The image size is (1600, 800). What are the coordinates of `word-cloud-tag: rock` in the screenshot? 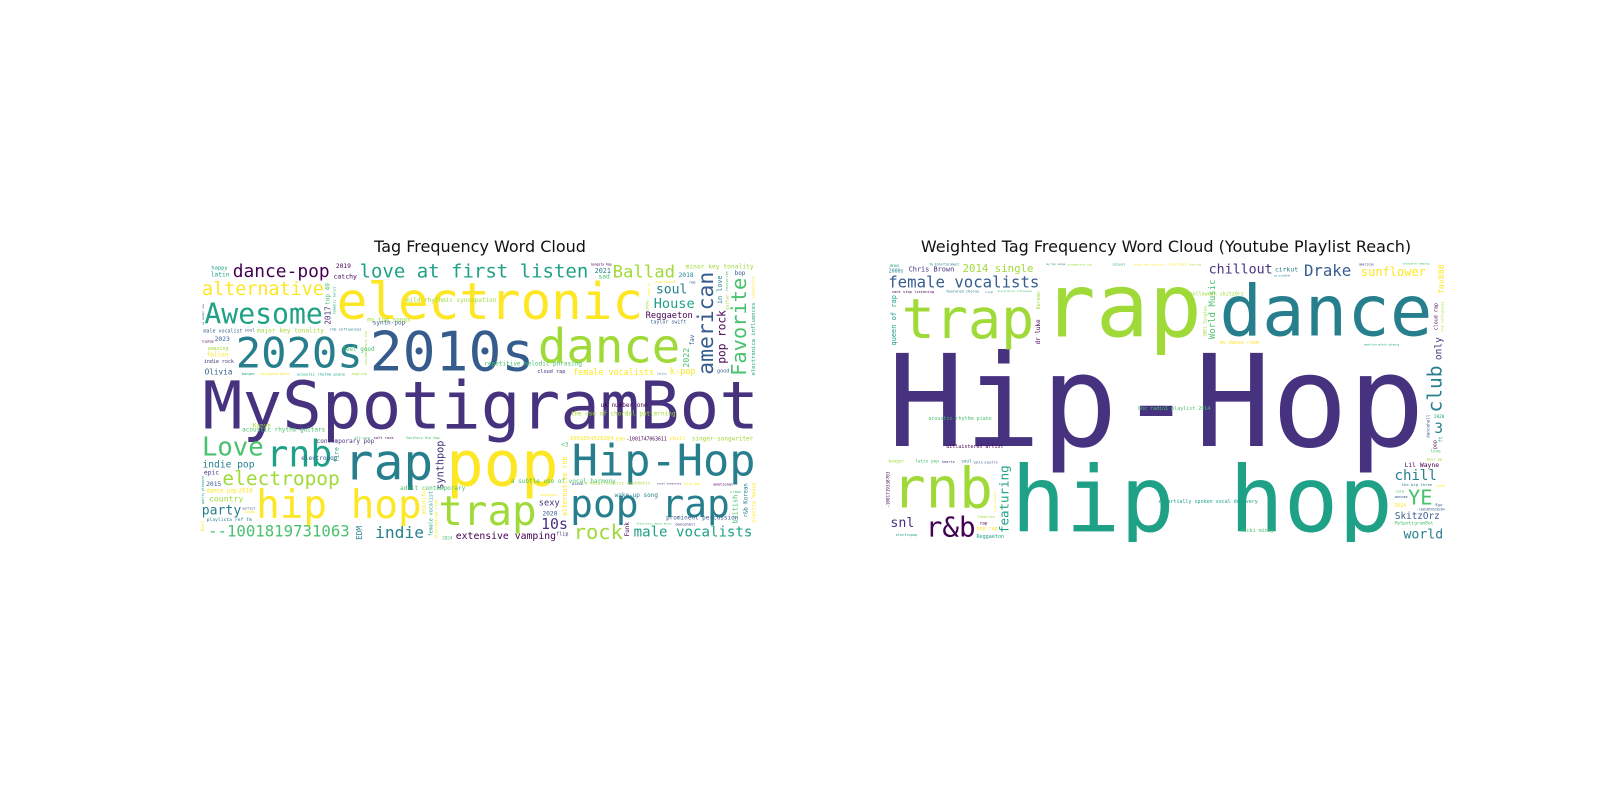 It's located at (598, 531).